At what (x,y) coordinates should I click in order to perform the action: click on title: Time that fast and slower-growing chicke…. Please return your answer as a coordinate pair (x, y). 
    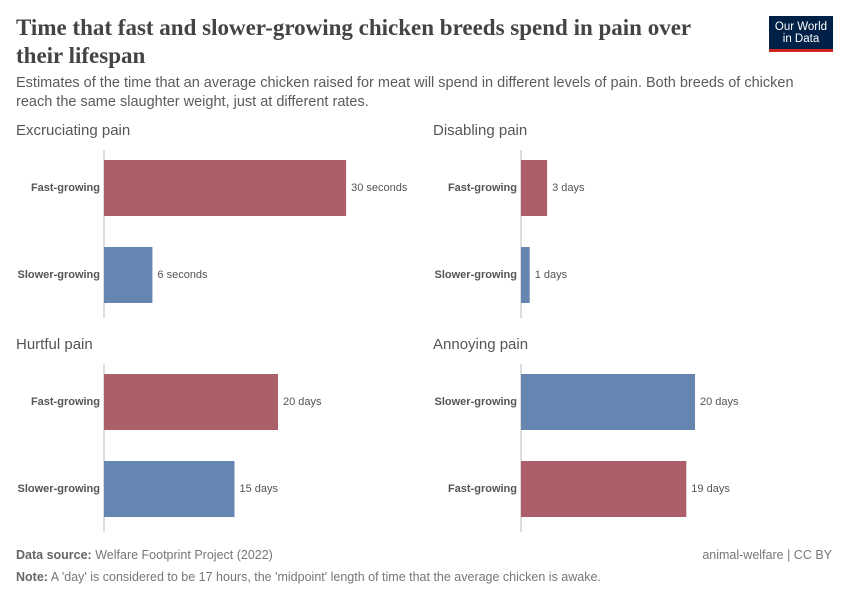
    Looking at the image, I should click on (353, 41).